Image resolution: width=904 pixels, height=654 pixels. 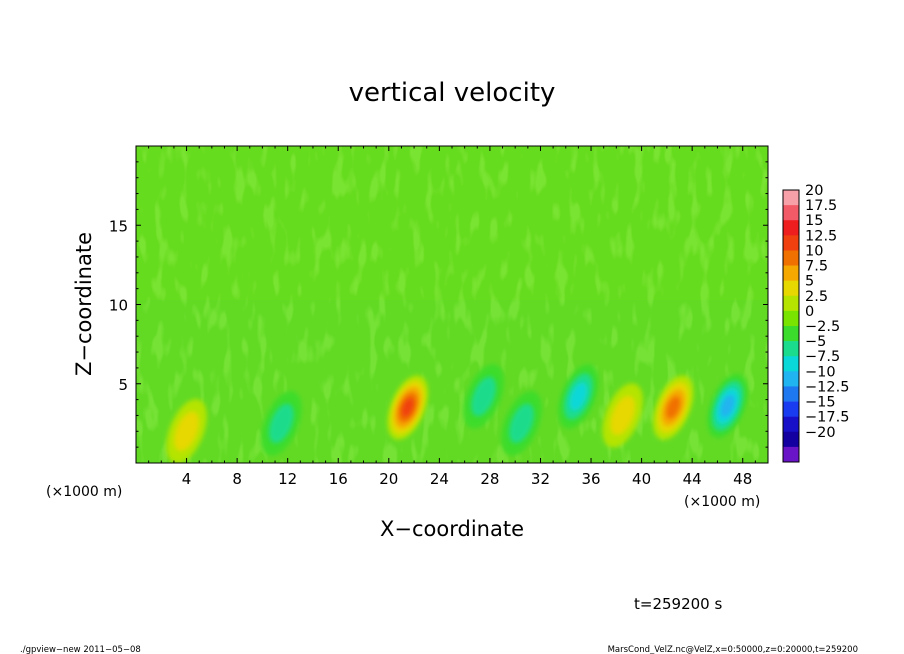 What do you see at coordinates (489, 479) in the screenshot?
I see `x-tick-label: 28` at bounding box center [489, 479].